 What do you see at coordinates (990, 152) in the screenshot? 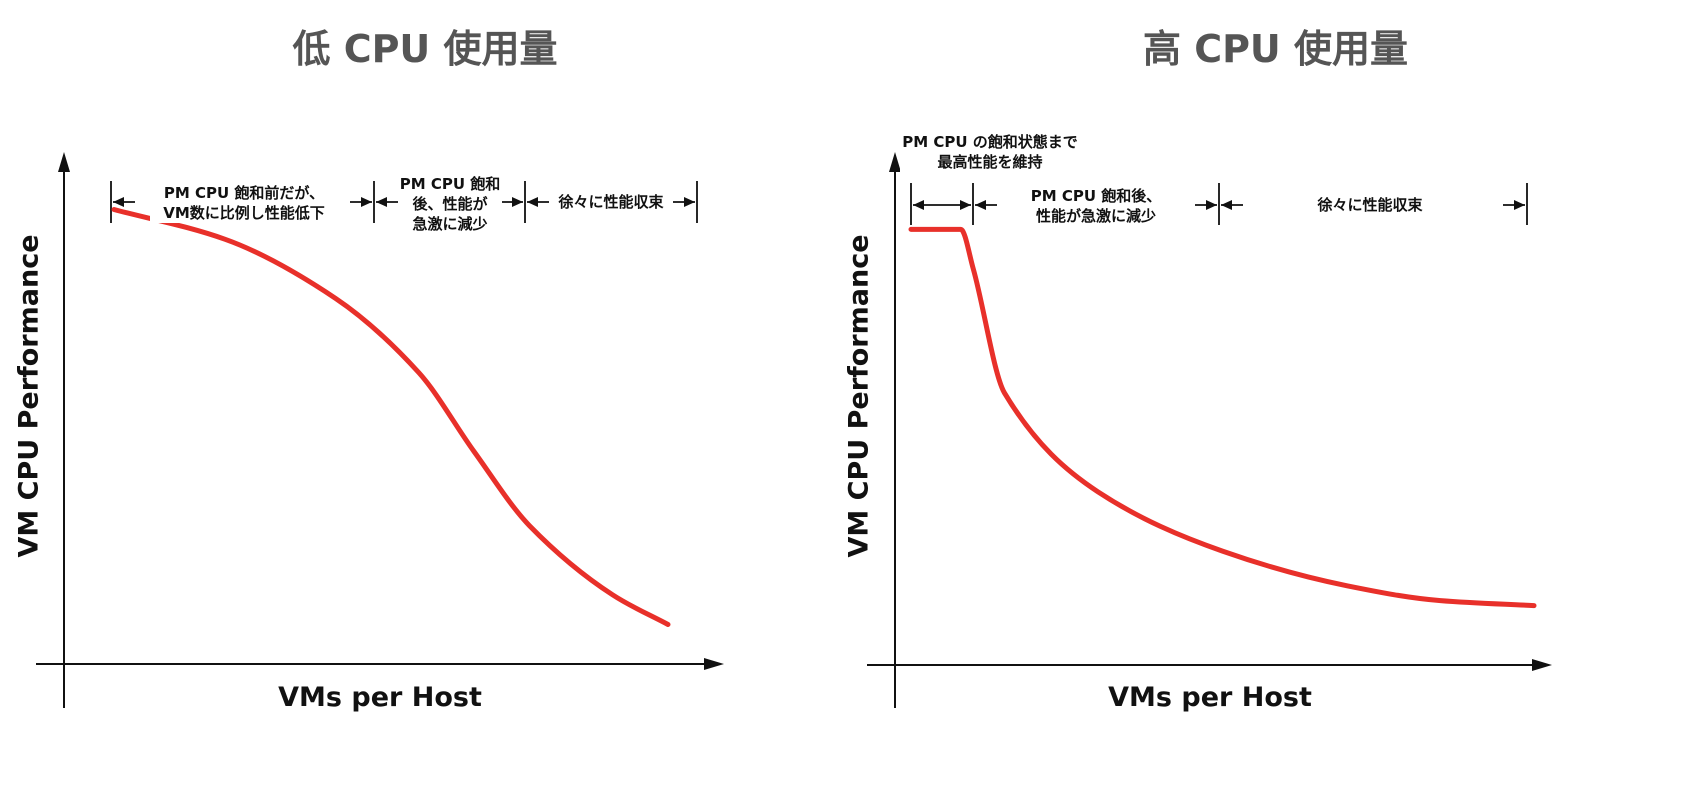
I see `annotation-max-performance: PM CPU の飽和状態まで 最高性能を維持` at bounding box center [990, 152].